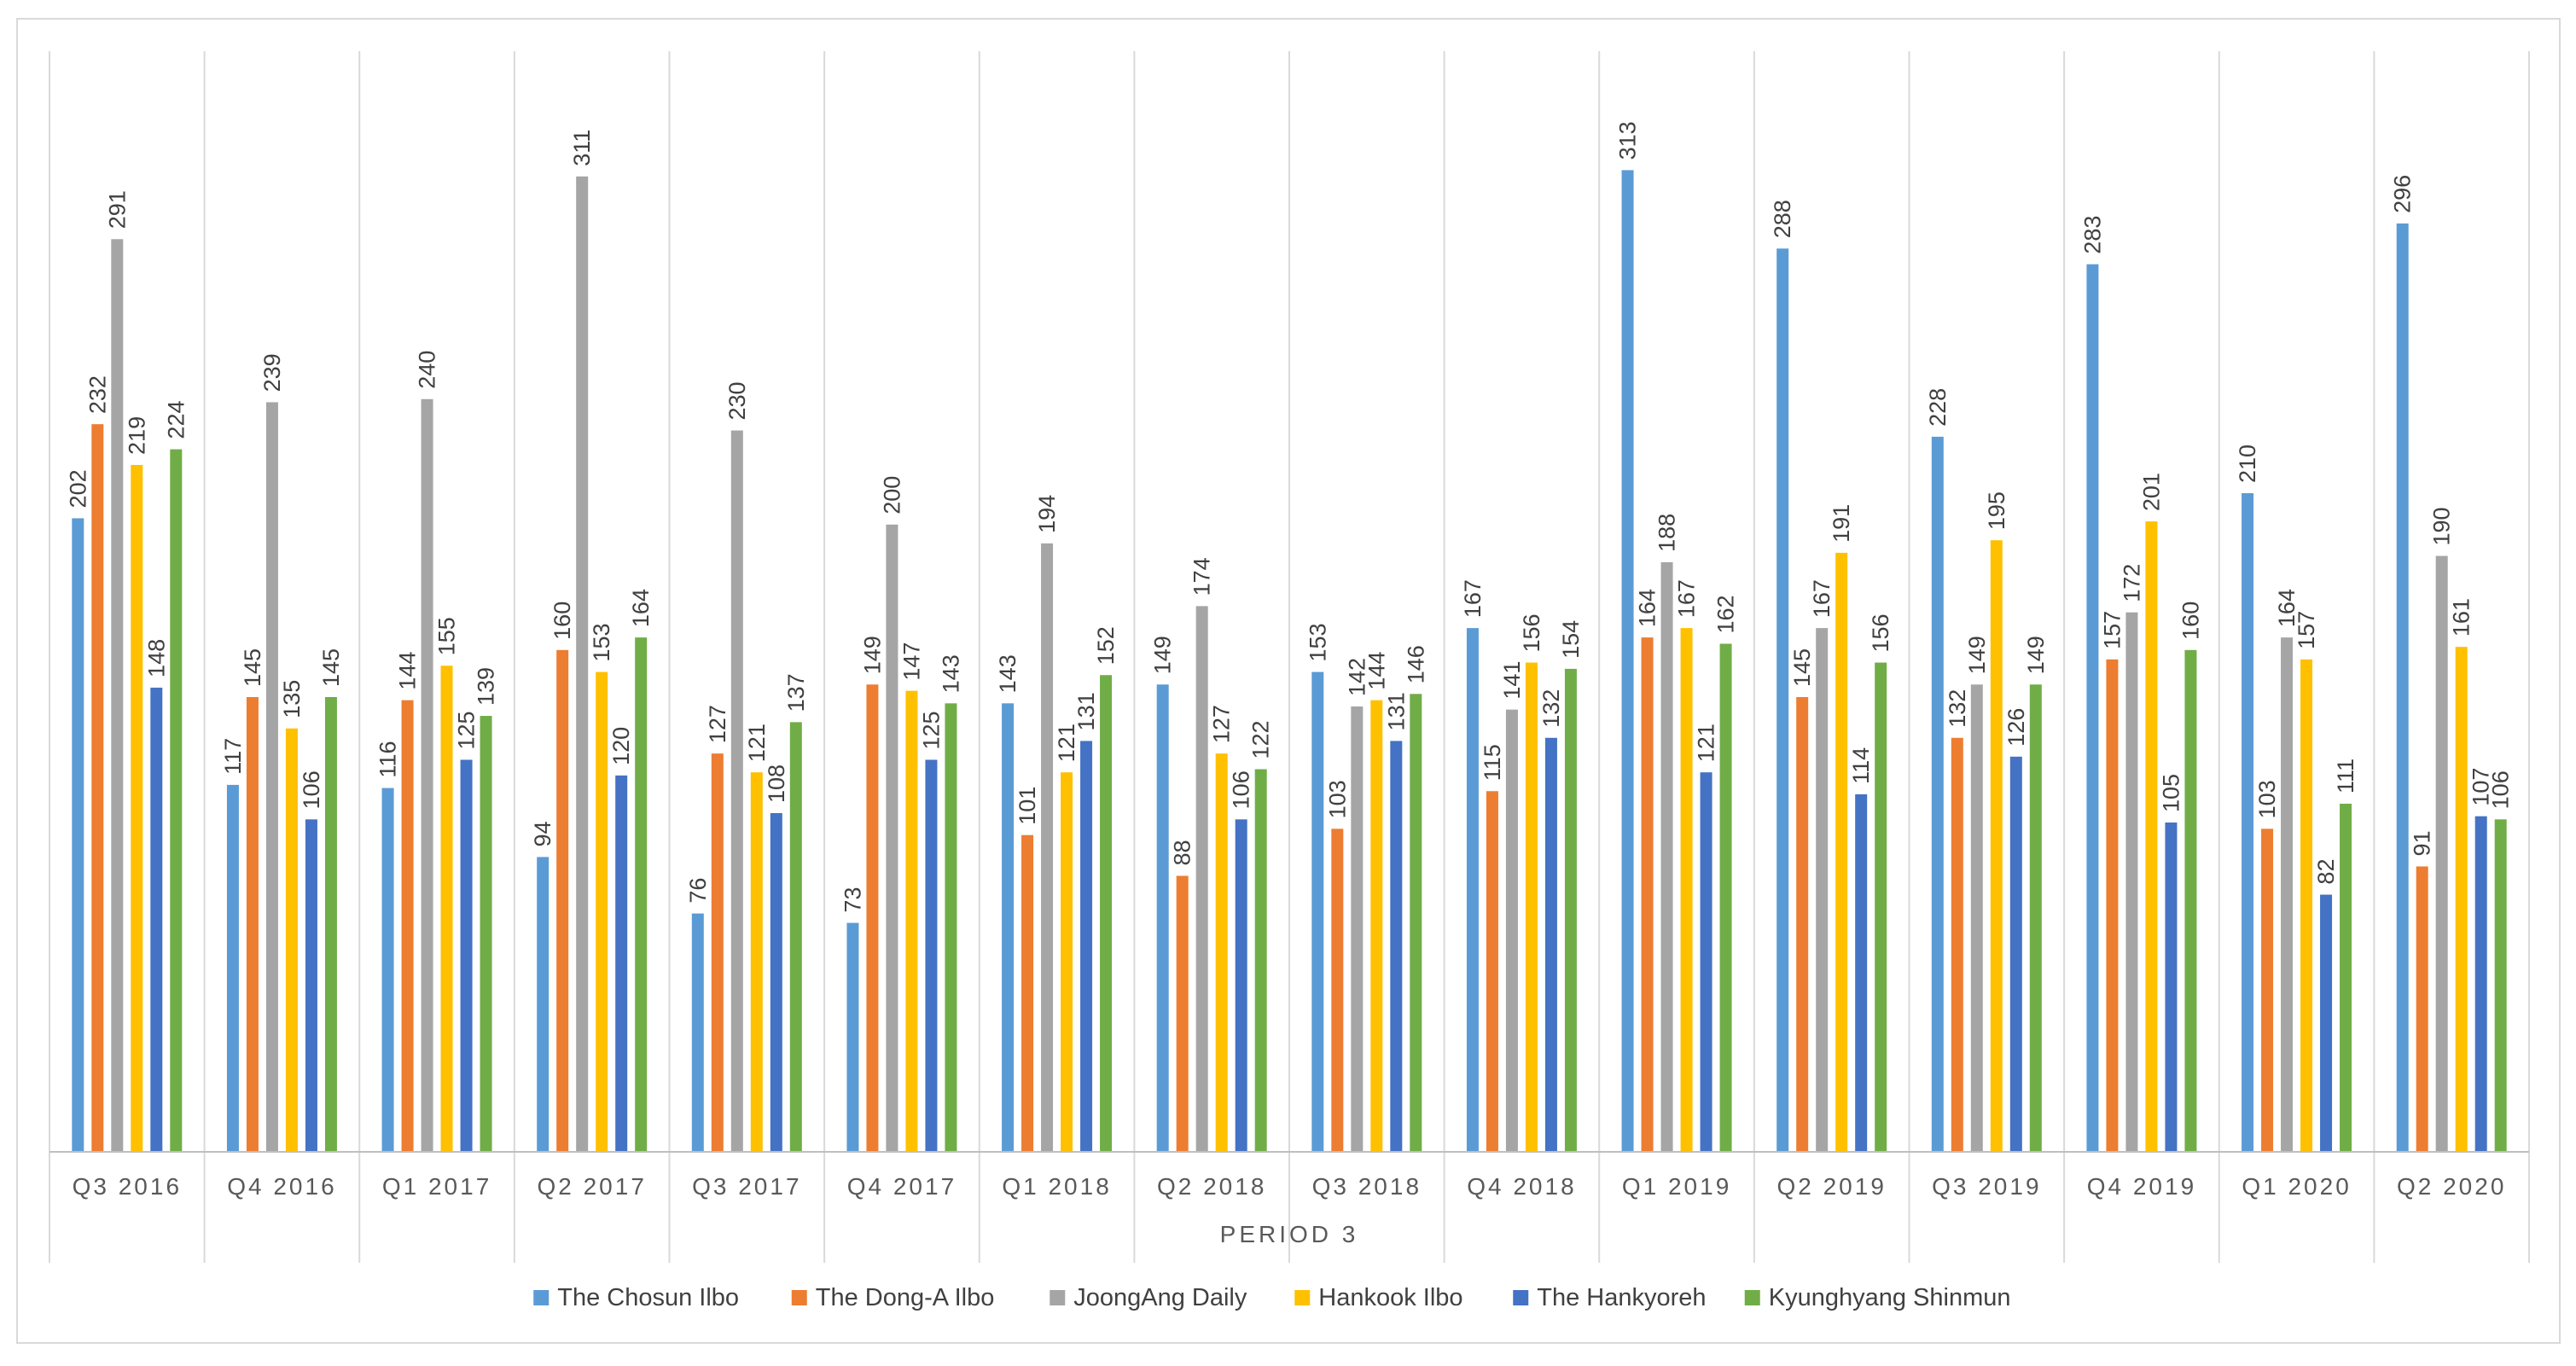 Image resolution: width=2576 pixels, height=1366 pixels. I want to click on x-tick-label: Q3 2019, so click(1986, 1186).